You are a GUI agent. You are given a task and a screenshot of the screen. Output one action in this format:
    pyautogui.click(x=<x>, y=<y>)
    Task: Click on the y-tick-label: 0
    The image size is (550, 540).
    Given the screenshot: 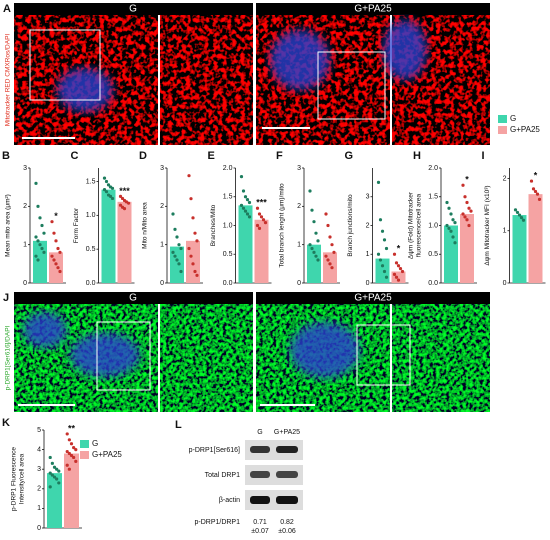 What is the action you would take?
    pyautogui.click(x=299, y=283)
    